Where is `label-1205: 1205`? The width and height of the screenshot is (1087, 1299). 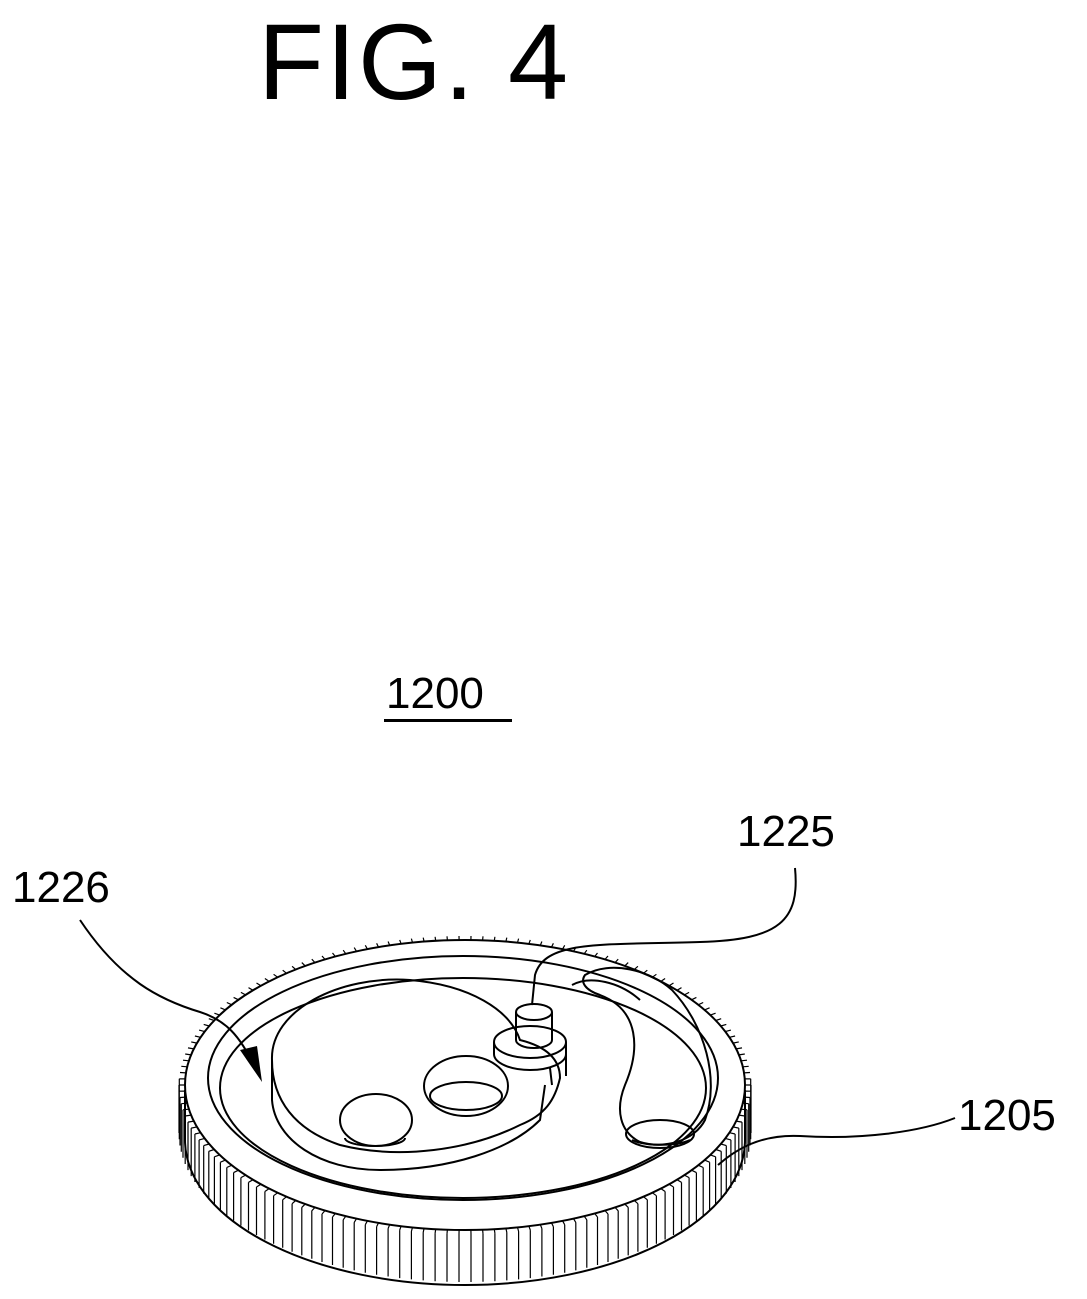
label-1205: 1205 is located at coordinates (1007, 1116).